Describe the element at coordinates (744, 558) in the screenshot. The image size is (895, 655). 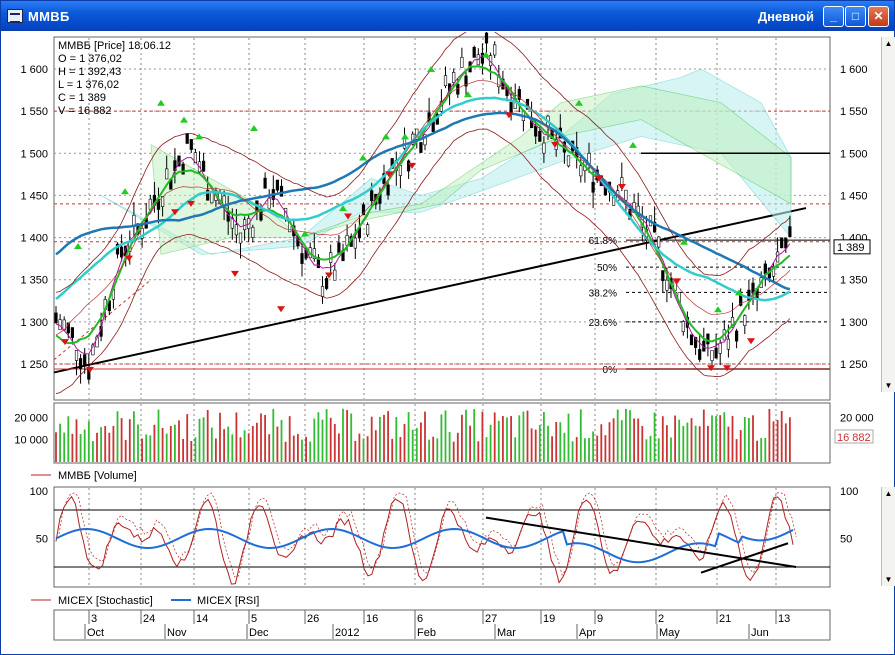
I see `osc-trendline-up` at that location.